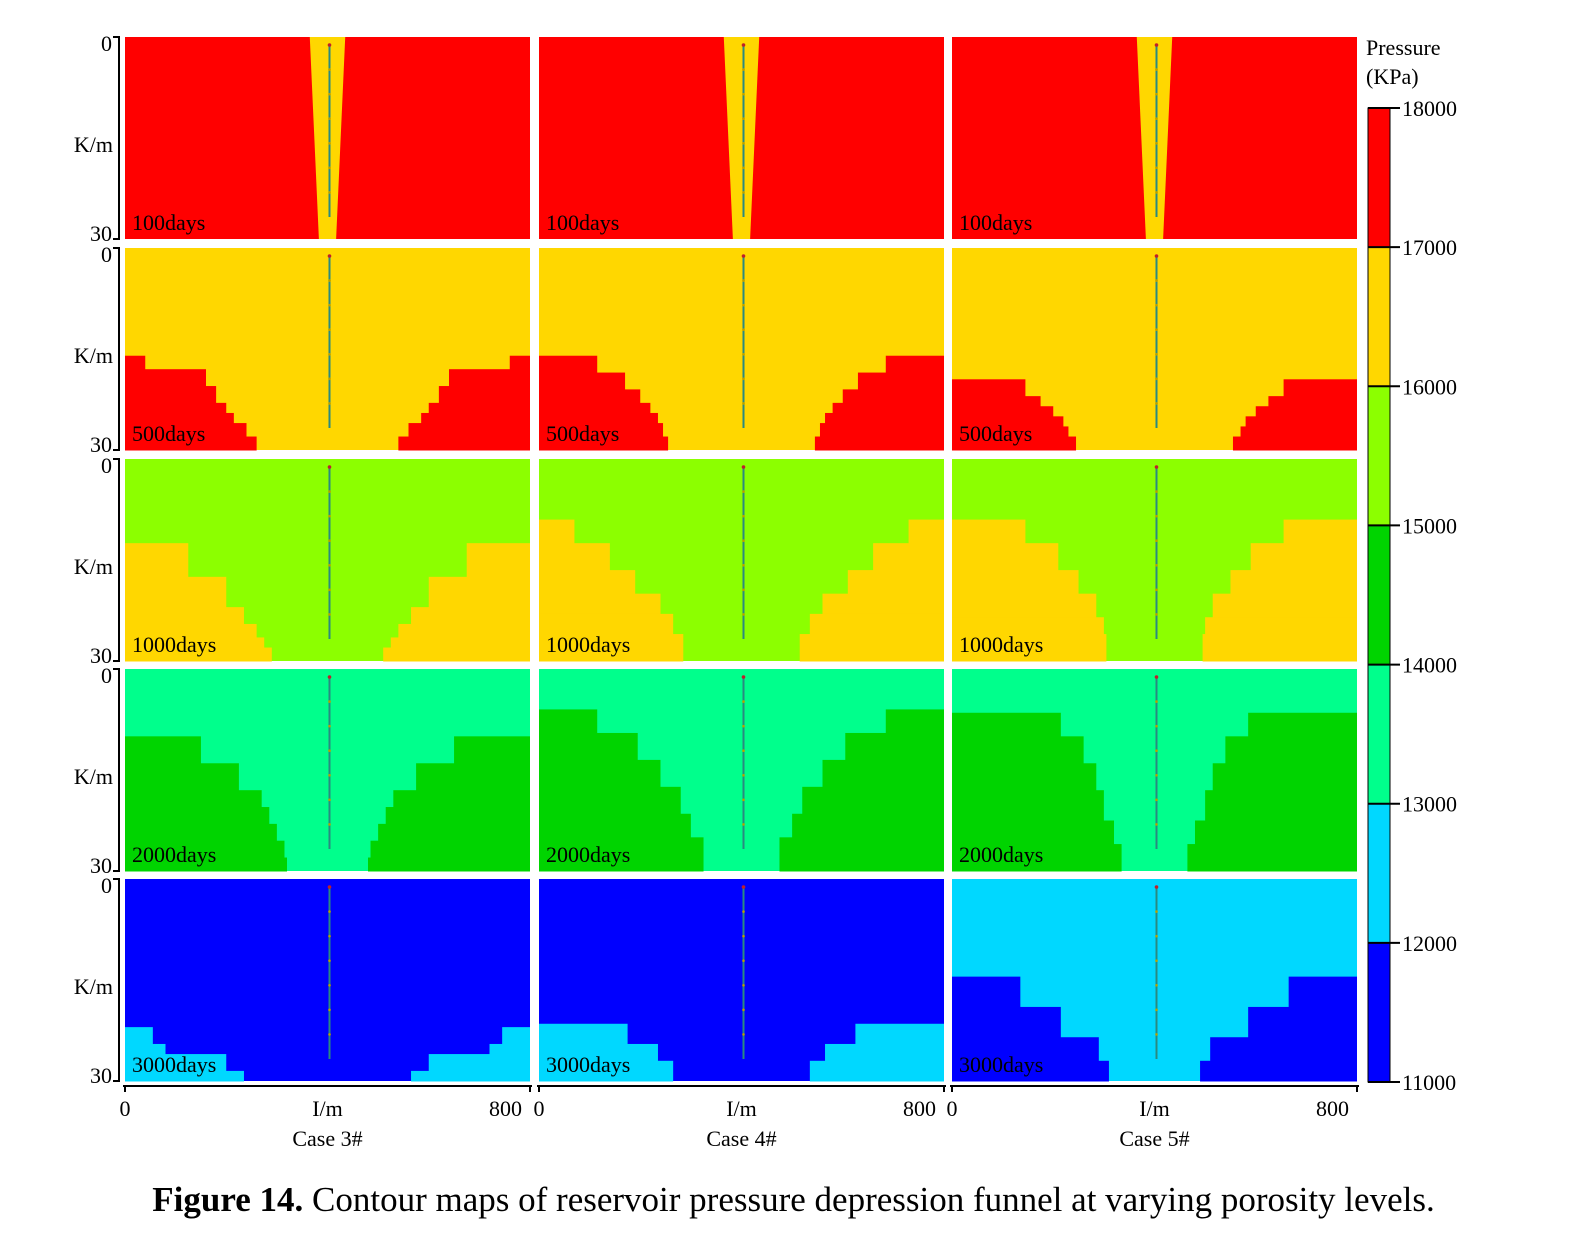  I want to click on panel-case5-100days: 100days, so click(1154, 138).